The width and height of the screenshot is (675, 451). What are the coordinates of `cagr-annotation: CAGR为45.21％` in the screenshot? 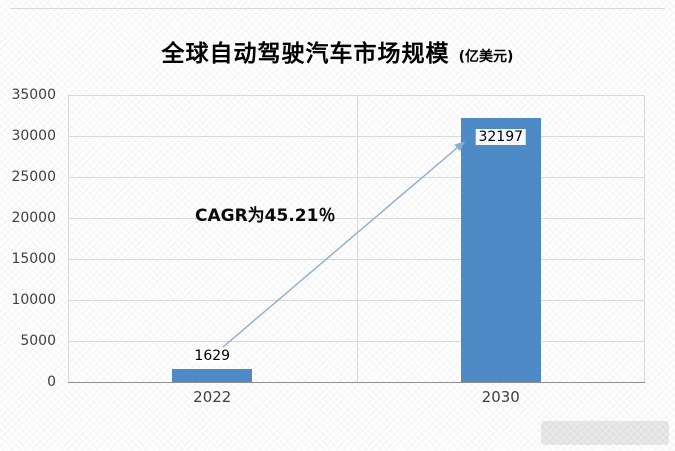 It's located at (265, 216).